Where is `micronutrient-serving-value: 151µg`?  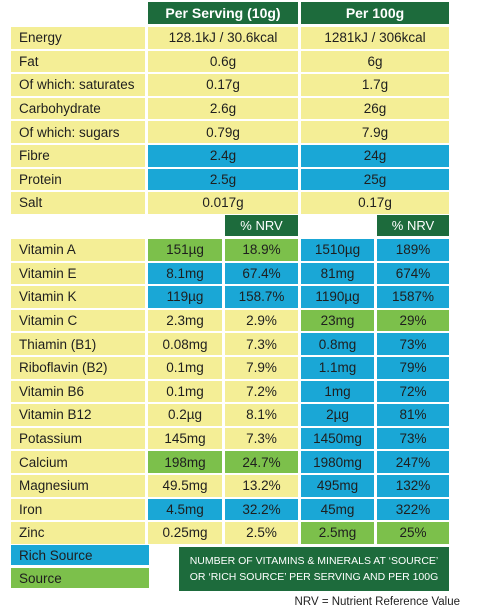
micronutrient-serving-value: 151µg is located at coordinates (185, 250).